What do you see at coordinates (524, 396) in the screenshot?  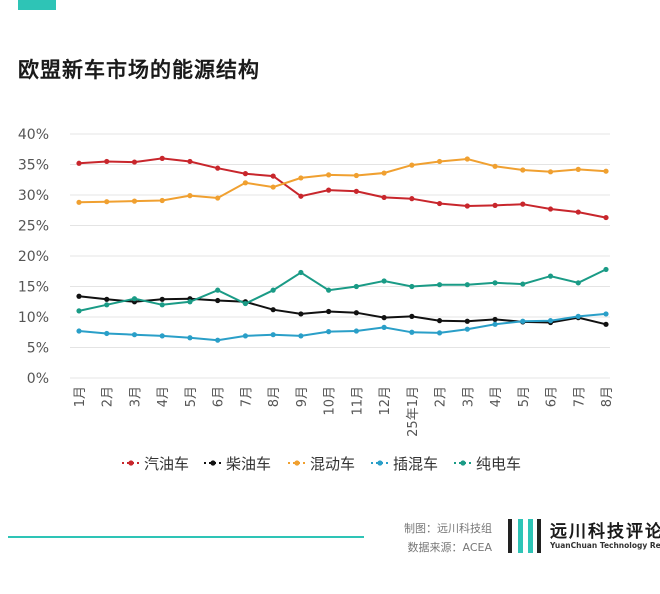 I see `x-tick-label: 5月` at bounding box center [524, 396].